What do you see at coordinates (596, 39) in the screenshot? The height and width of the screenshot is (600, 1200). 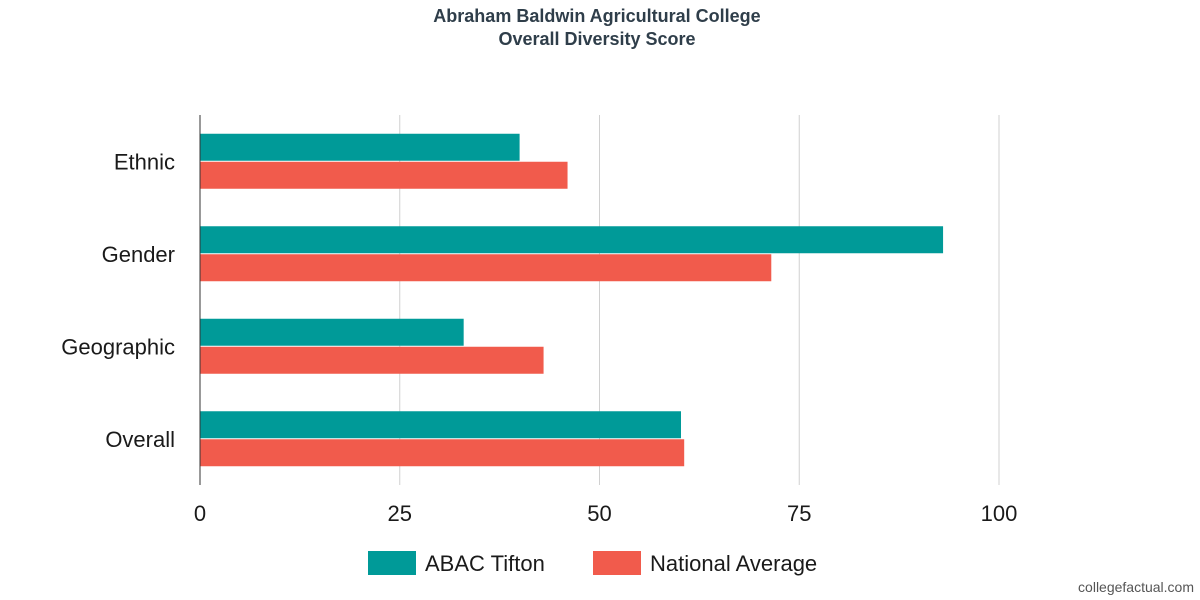 I see `chart-subtitle: Overall Diversity Score` at bounding box center [596, 39].